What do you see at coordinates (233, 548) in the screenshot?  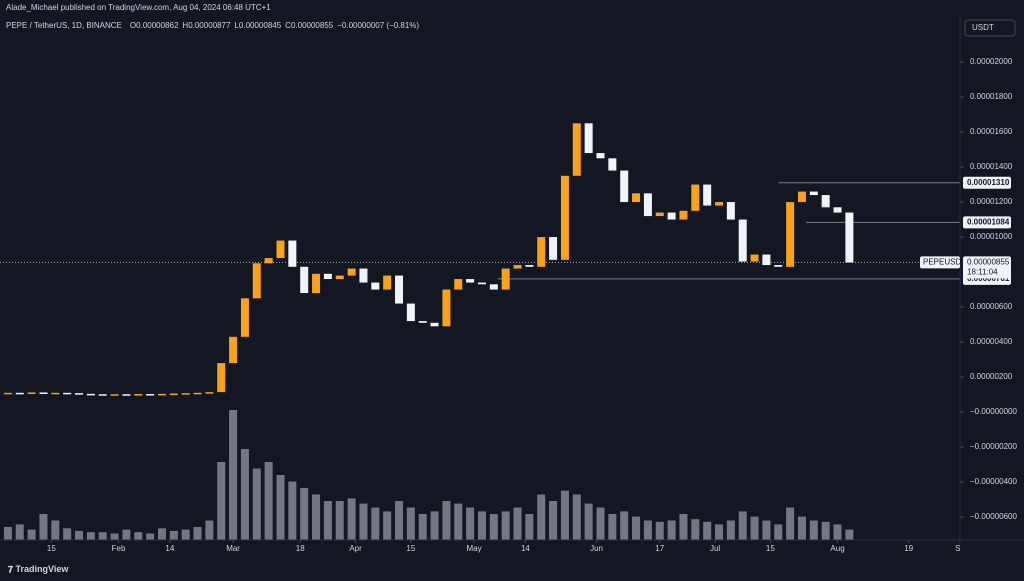 I see `x-tick-label: Mar` at bounding box center [233, 548].